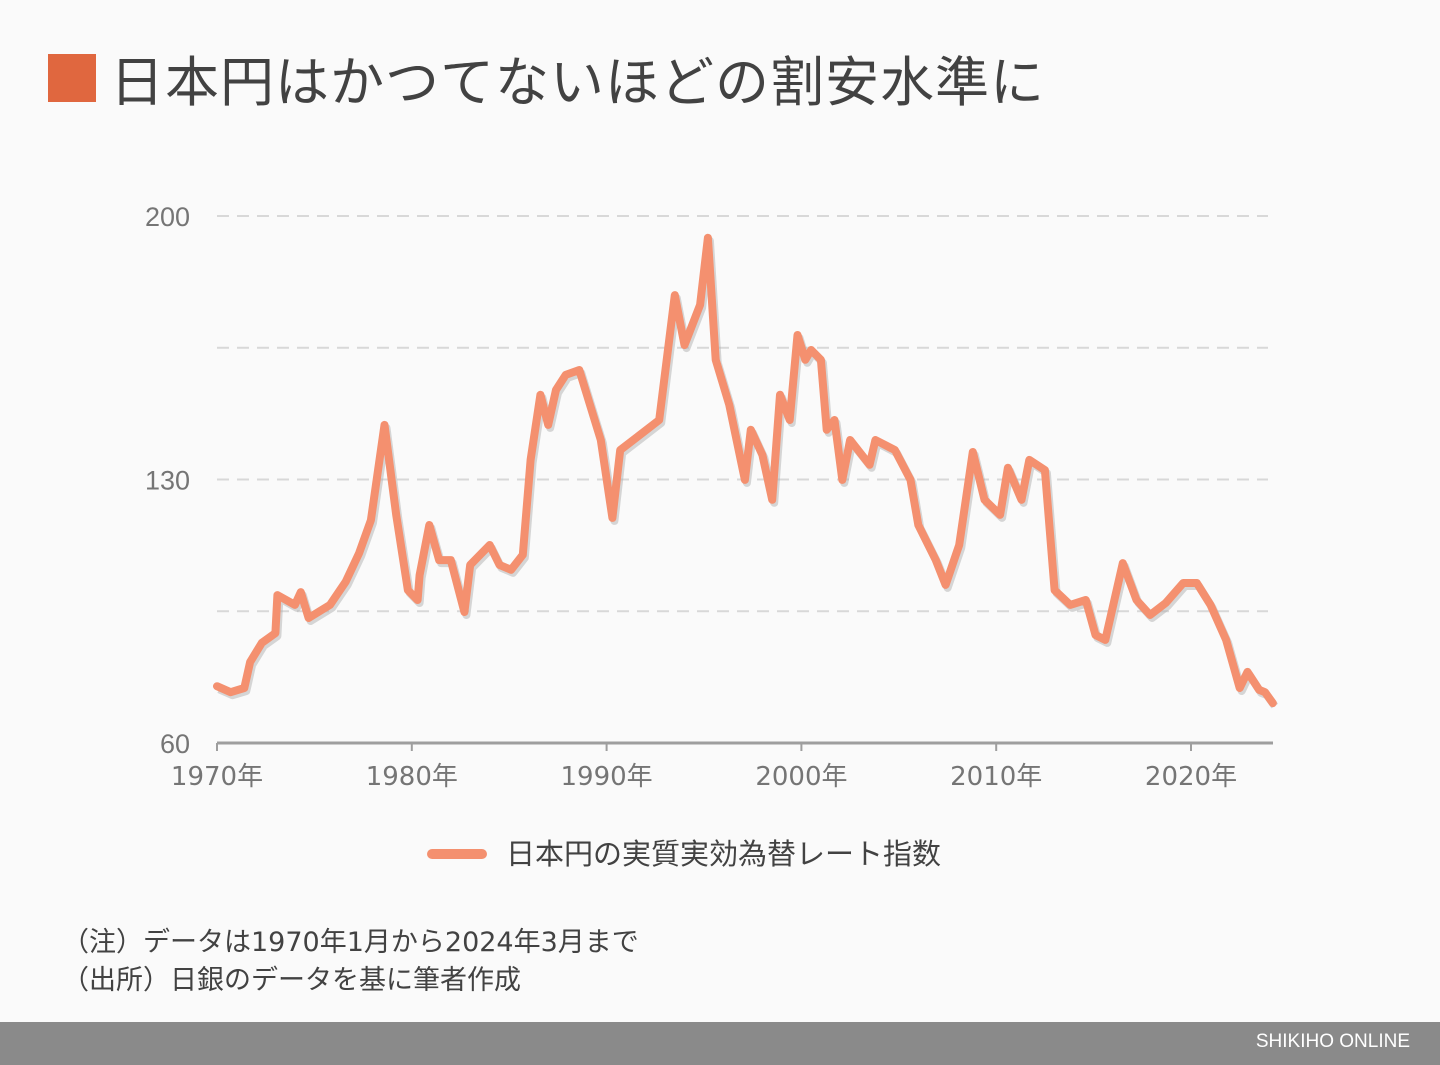  What do you see at coordinates (577, 82) in the screenshot?
I see `title-text: 日本円はかつてないほどの割安水準に` at bounding box center [577, 82].